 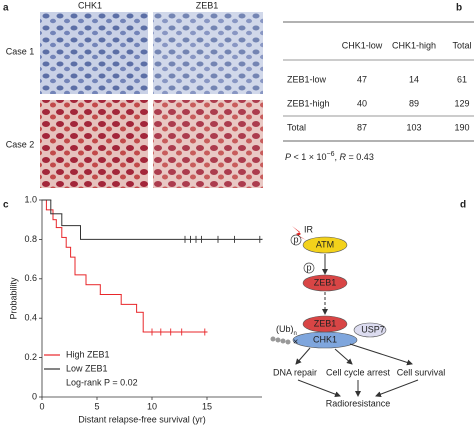 What do you see at coordinates (34, 396) in the screenshot?
I see `y-tick-label: 0` at bounding box center [34, 396].